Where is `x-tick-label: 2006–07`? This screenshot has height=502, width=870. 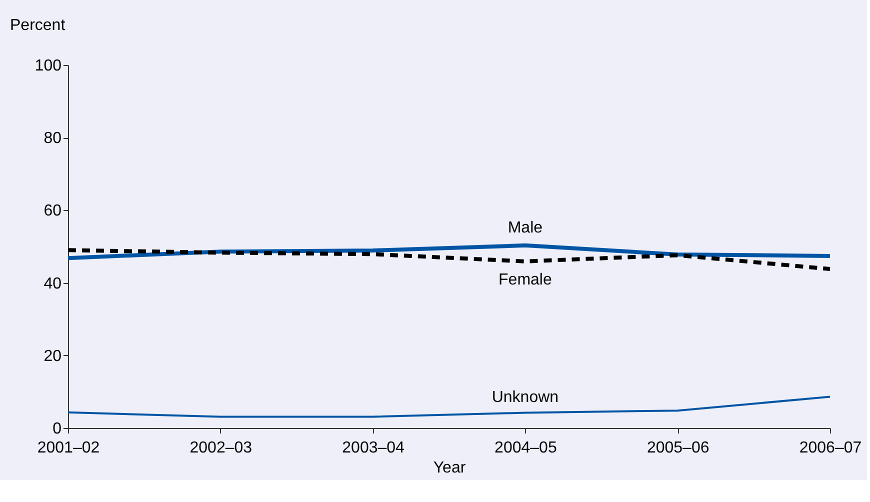
x-tick-label: 2006–07 is located at coordinates (830, 448).